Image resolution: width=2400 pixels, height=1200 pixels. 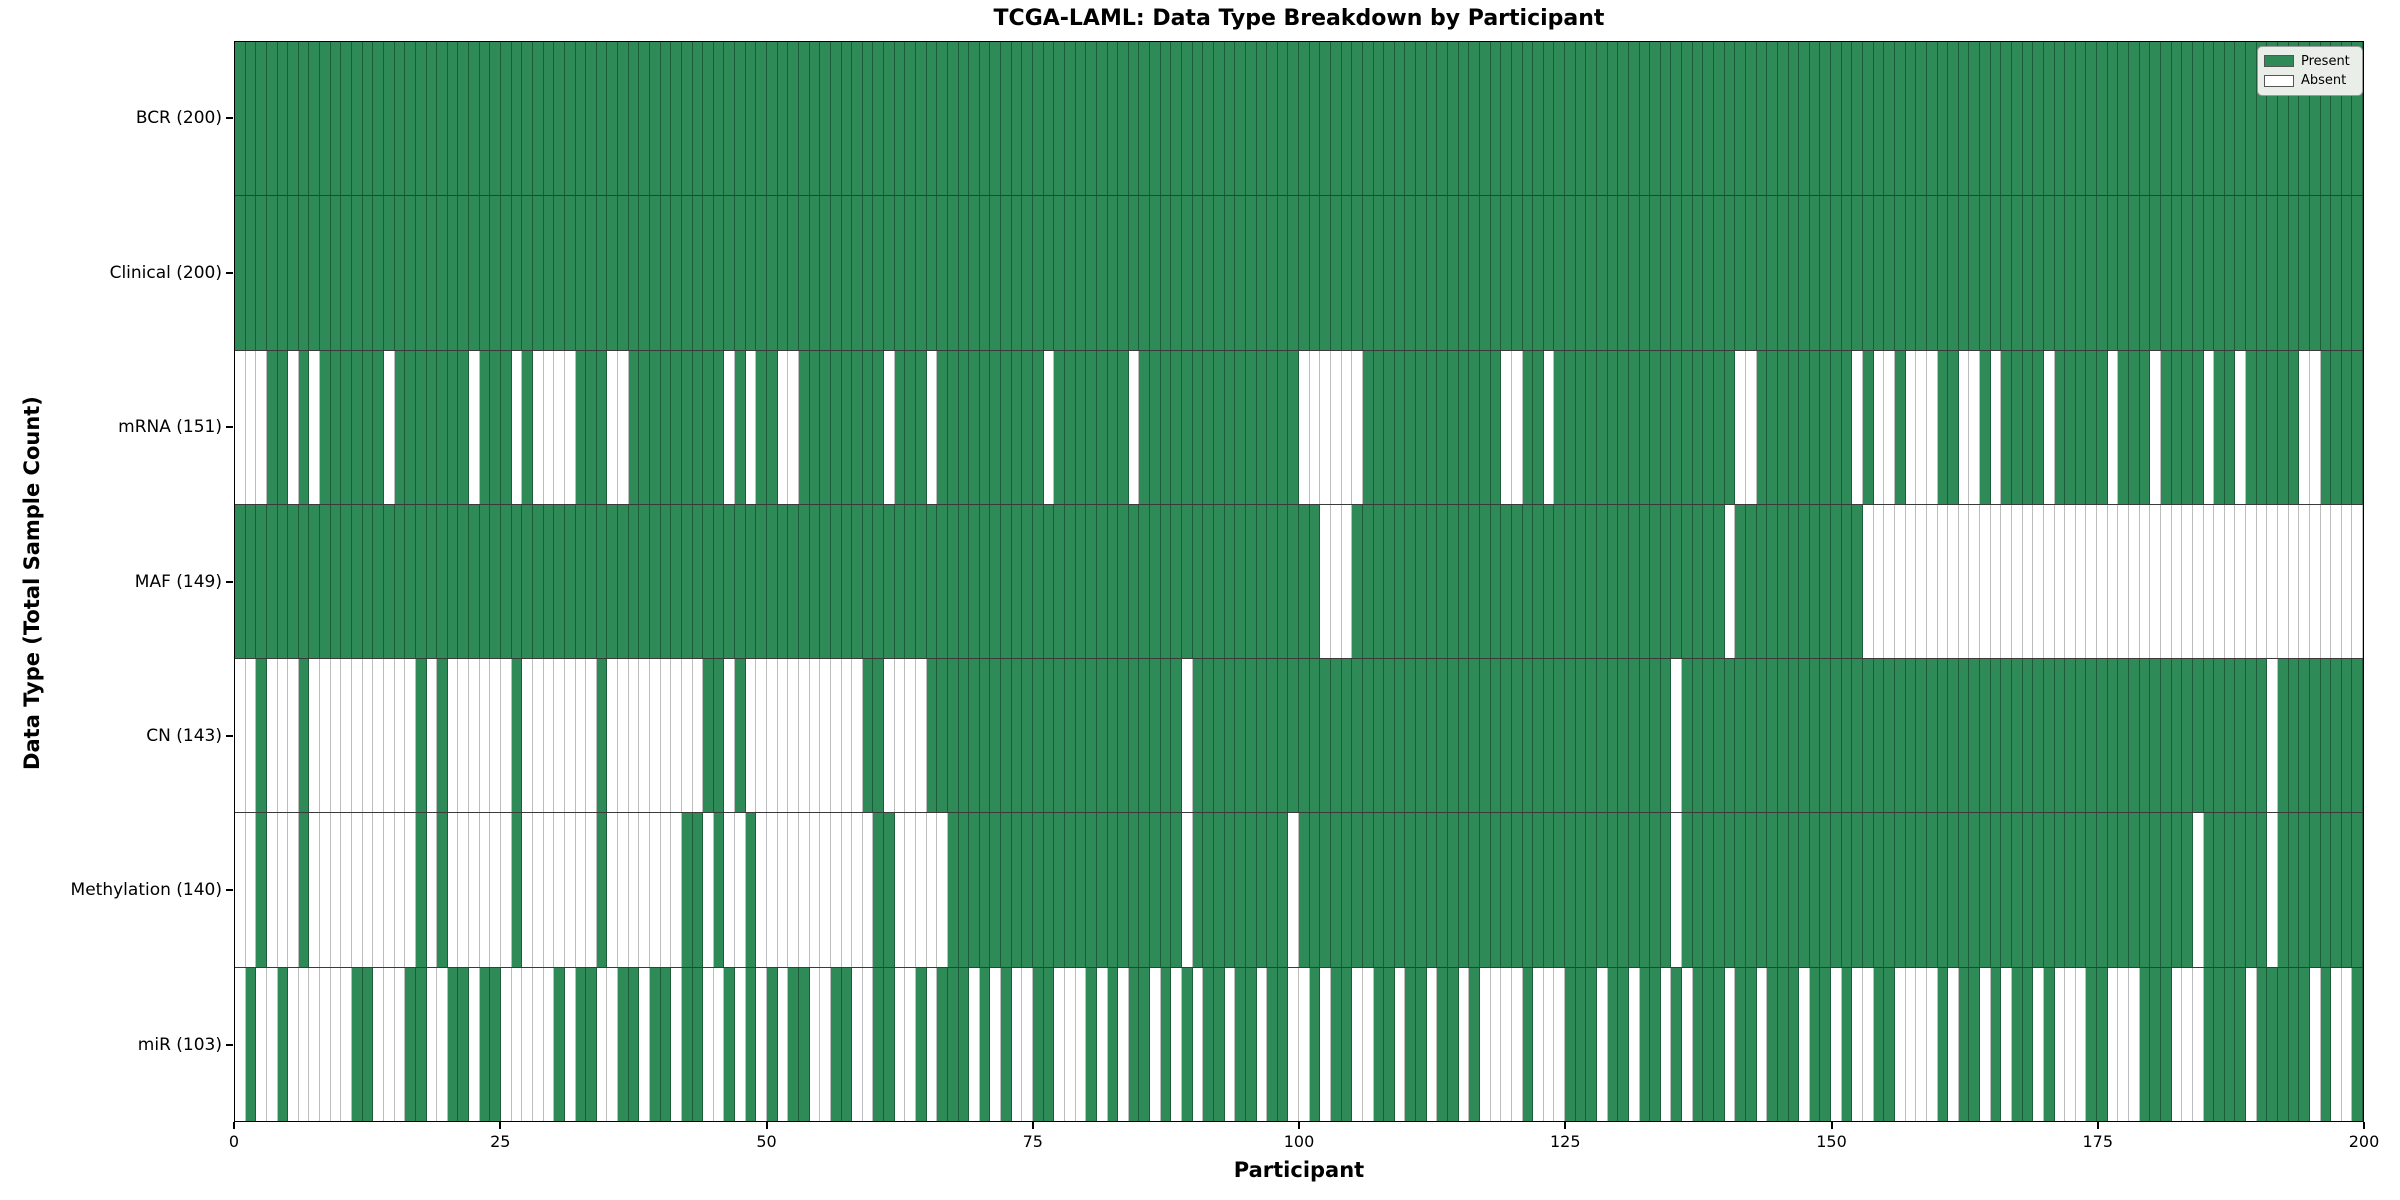 What do you see at coordinates (2279, 80) in the screenshot?
I see `absent-swatch-icon` at bounding box center [2279, 80].